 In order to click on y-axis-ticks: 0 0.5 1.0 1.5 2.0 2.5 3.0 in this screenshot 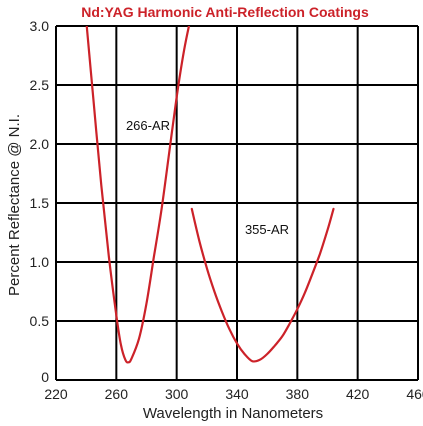, I will do `click(40, 201)`.